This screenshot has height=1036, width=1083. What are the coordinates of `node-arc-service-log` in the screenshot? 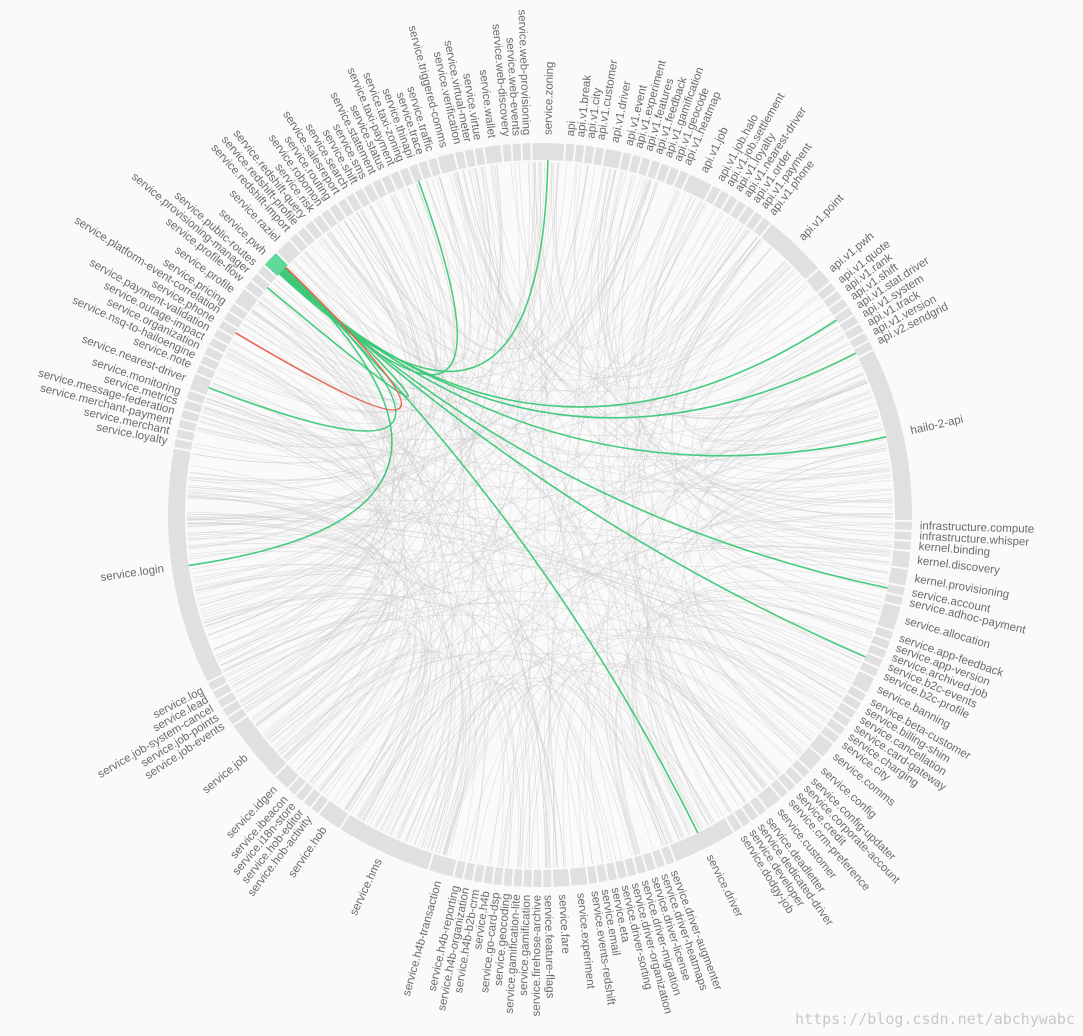 It's located at (217, 683).